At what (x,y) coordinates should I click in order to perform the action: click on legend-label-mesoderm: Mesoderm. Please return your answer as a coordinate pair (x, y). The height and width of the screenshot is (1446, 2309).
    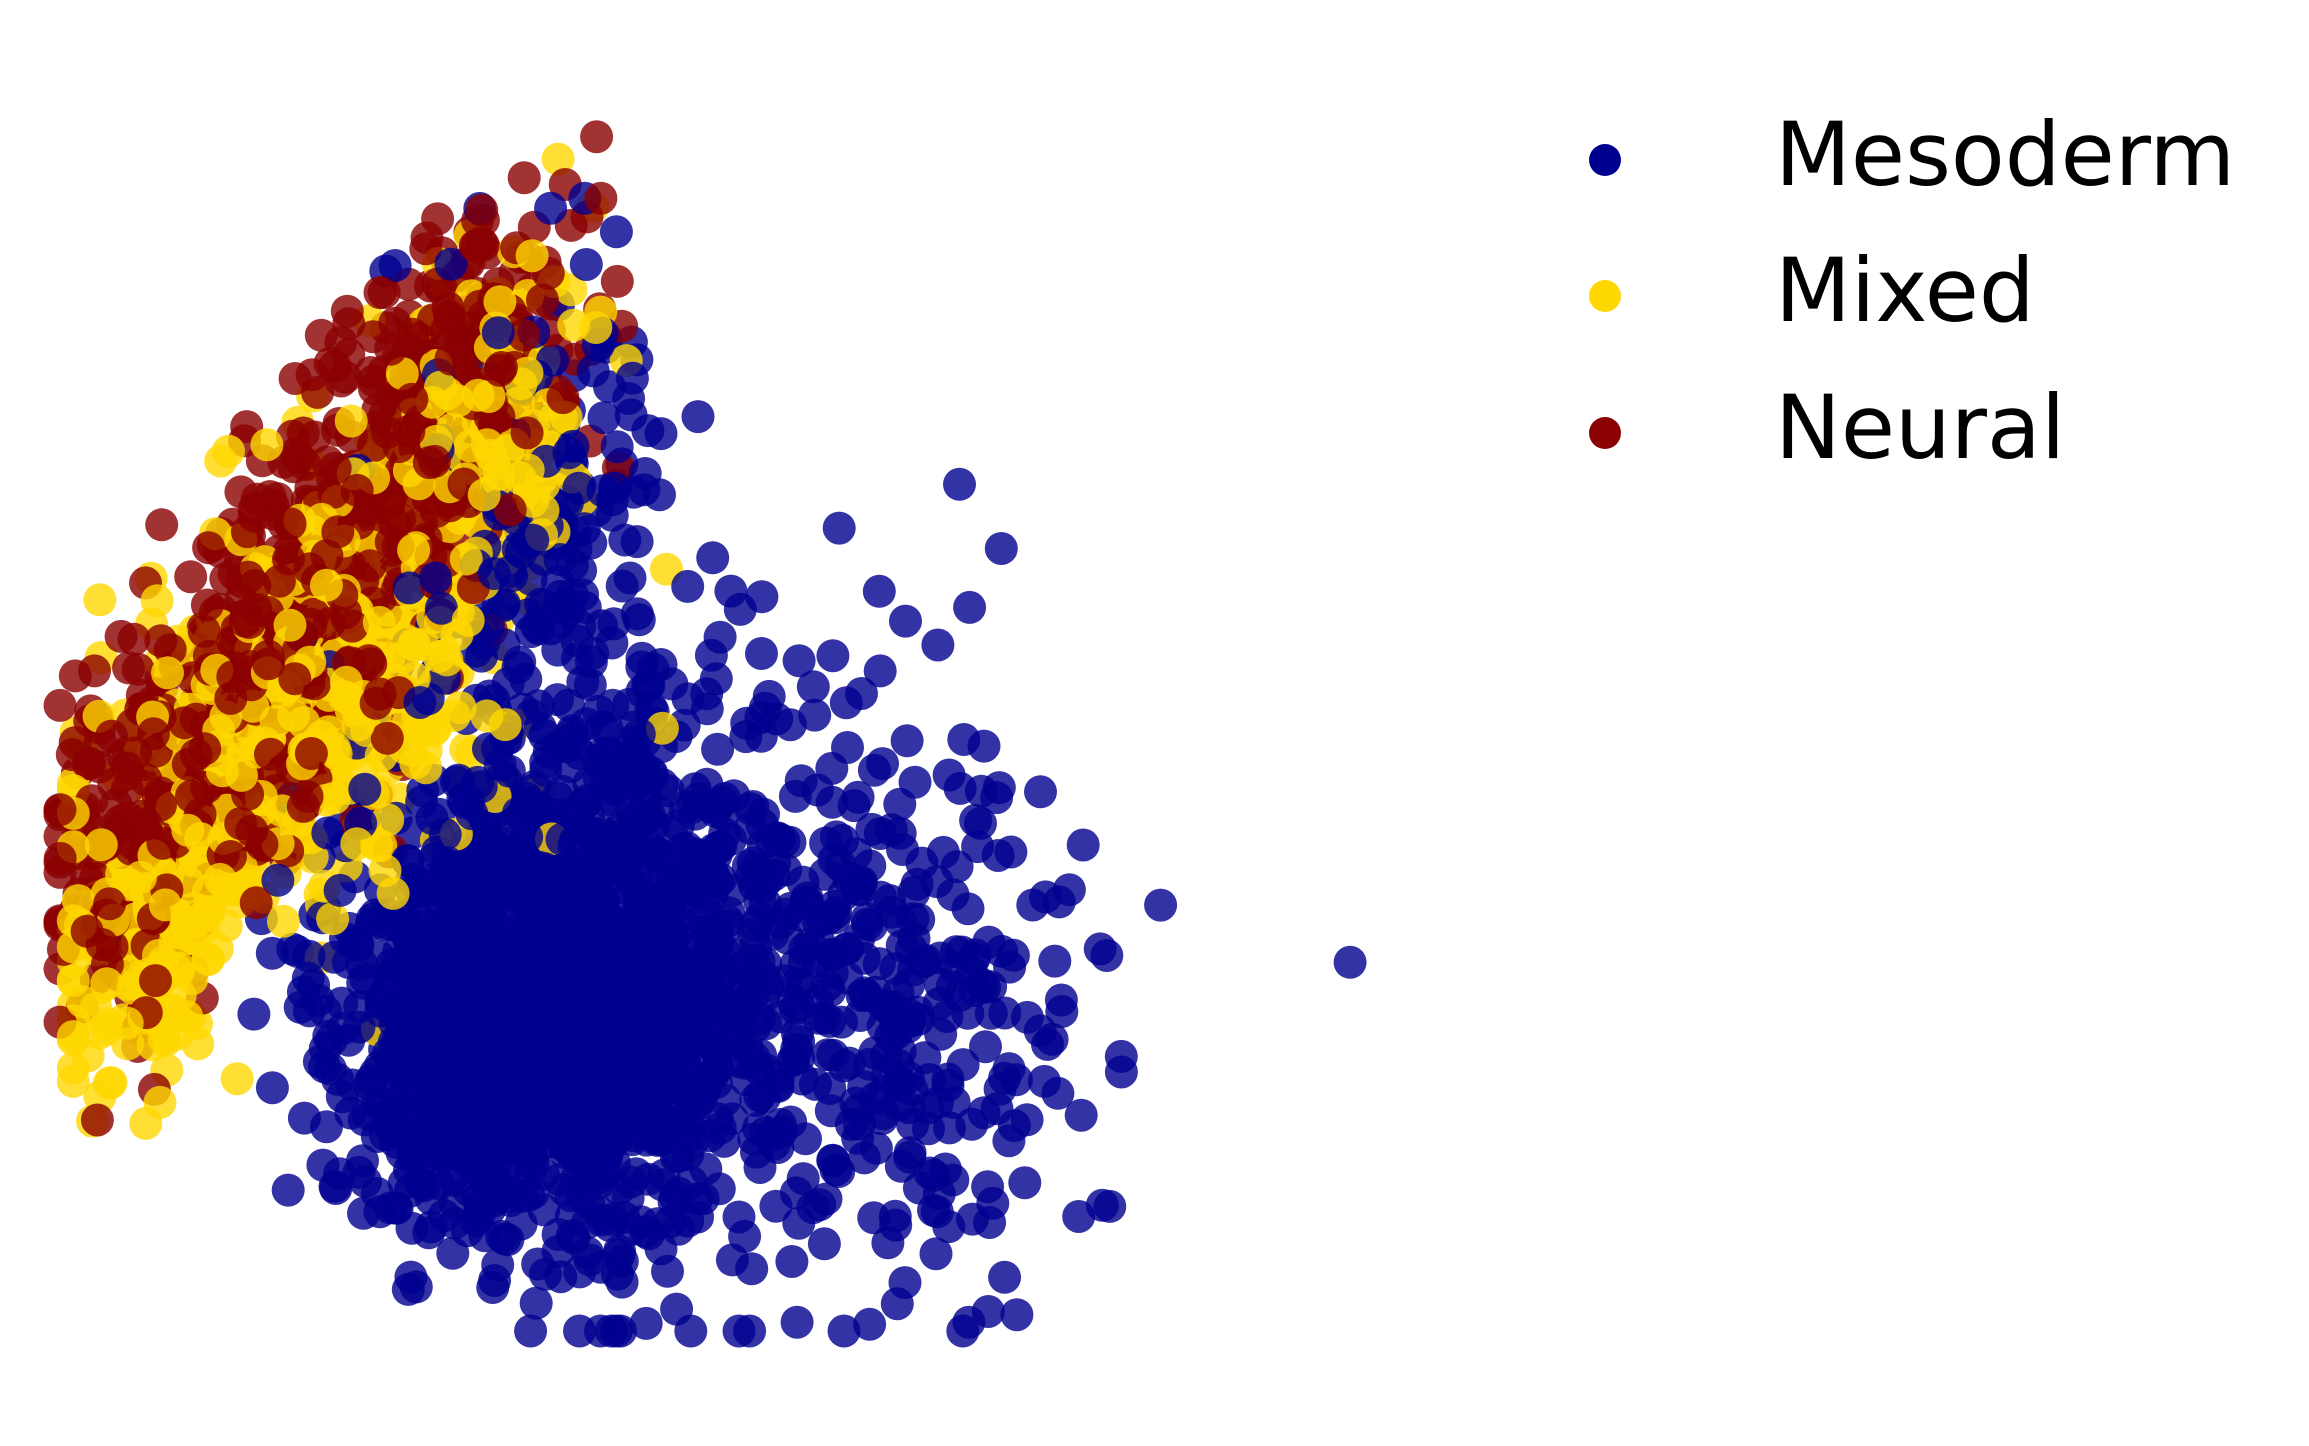
    Looking at the image, I should click on (2005, 154).